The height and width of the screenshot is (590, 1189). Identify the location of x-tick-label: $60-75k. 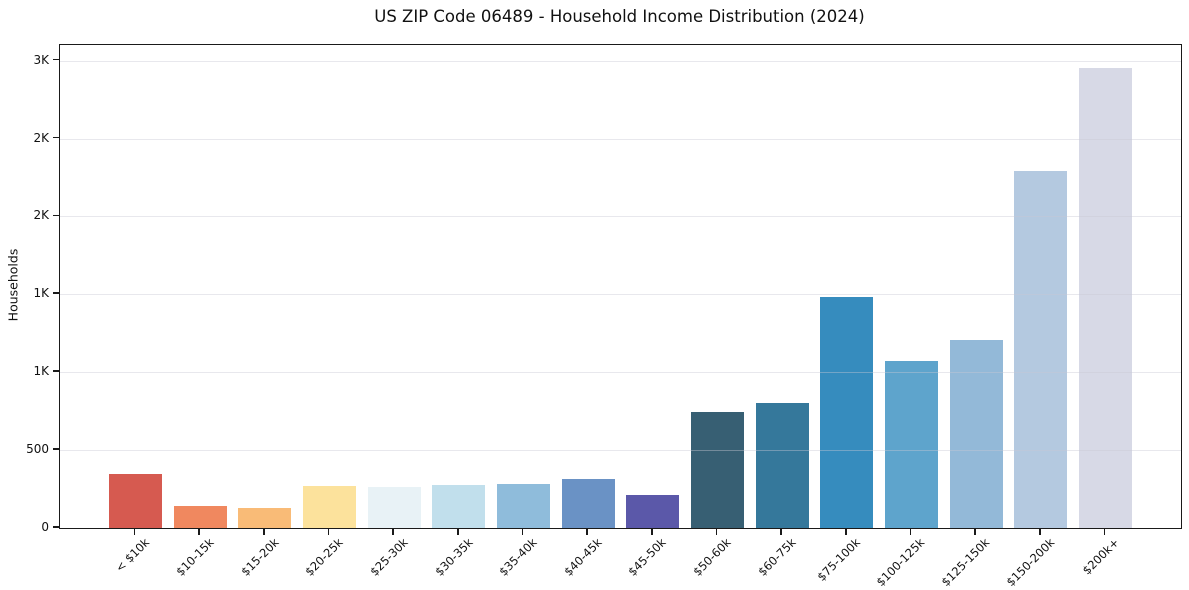
(776, 557).